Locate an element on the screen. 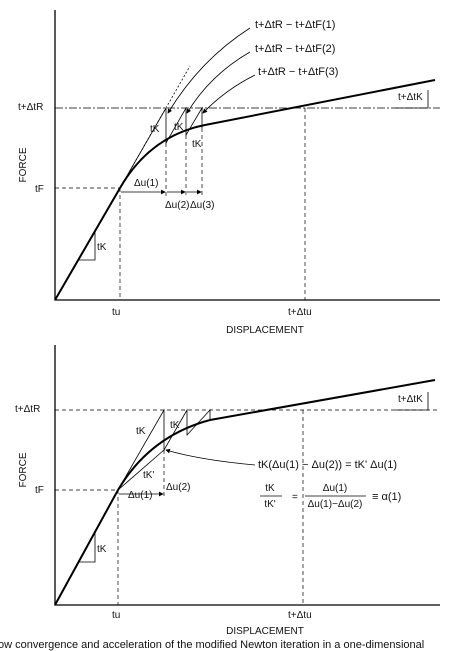 This screenshot has height=651, width=474. label: Δu(1)−Δu(2) is located at coordinates (335, 504).